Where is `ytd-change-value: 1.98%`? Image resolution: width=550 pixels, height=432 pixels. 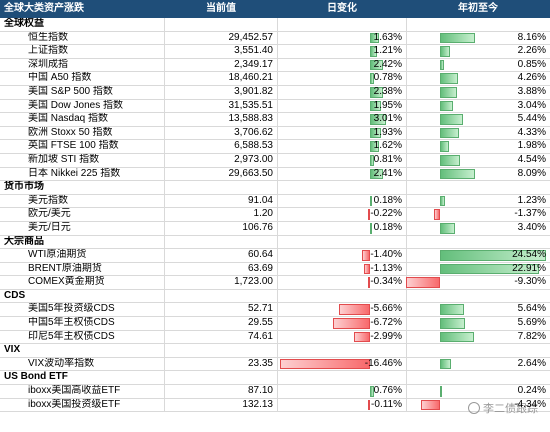
ytd-change-value: 1.98% is located at coordinates (531, 146).